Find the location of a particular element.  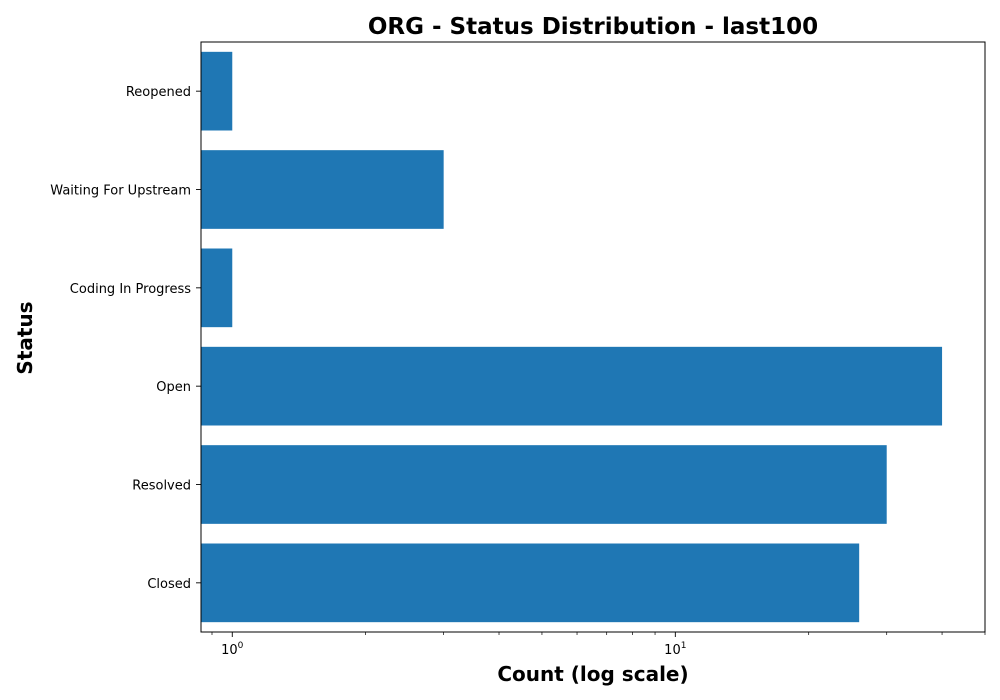

y-tick-label: Waiting For Upstream is located at coordinates (120, 191).